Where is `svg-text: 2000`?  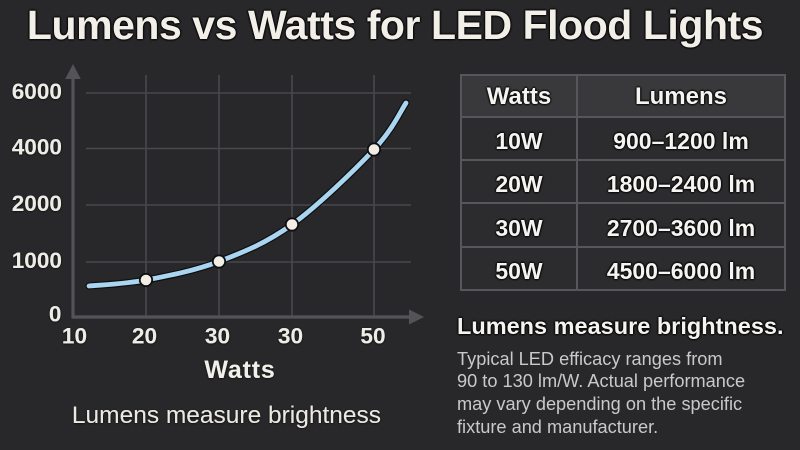 svg-text: 2000 is located at coordinates (37, 203).